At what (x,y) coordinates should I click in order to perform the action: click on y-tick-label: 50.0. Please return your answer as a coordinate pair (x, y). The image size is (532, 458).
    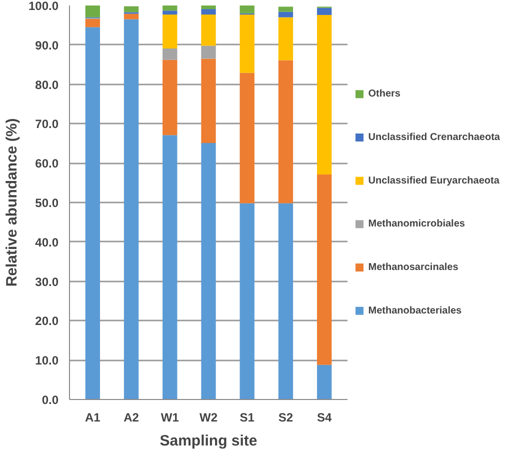
    Looking at the image, I should click on (47, 203).